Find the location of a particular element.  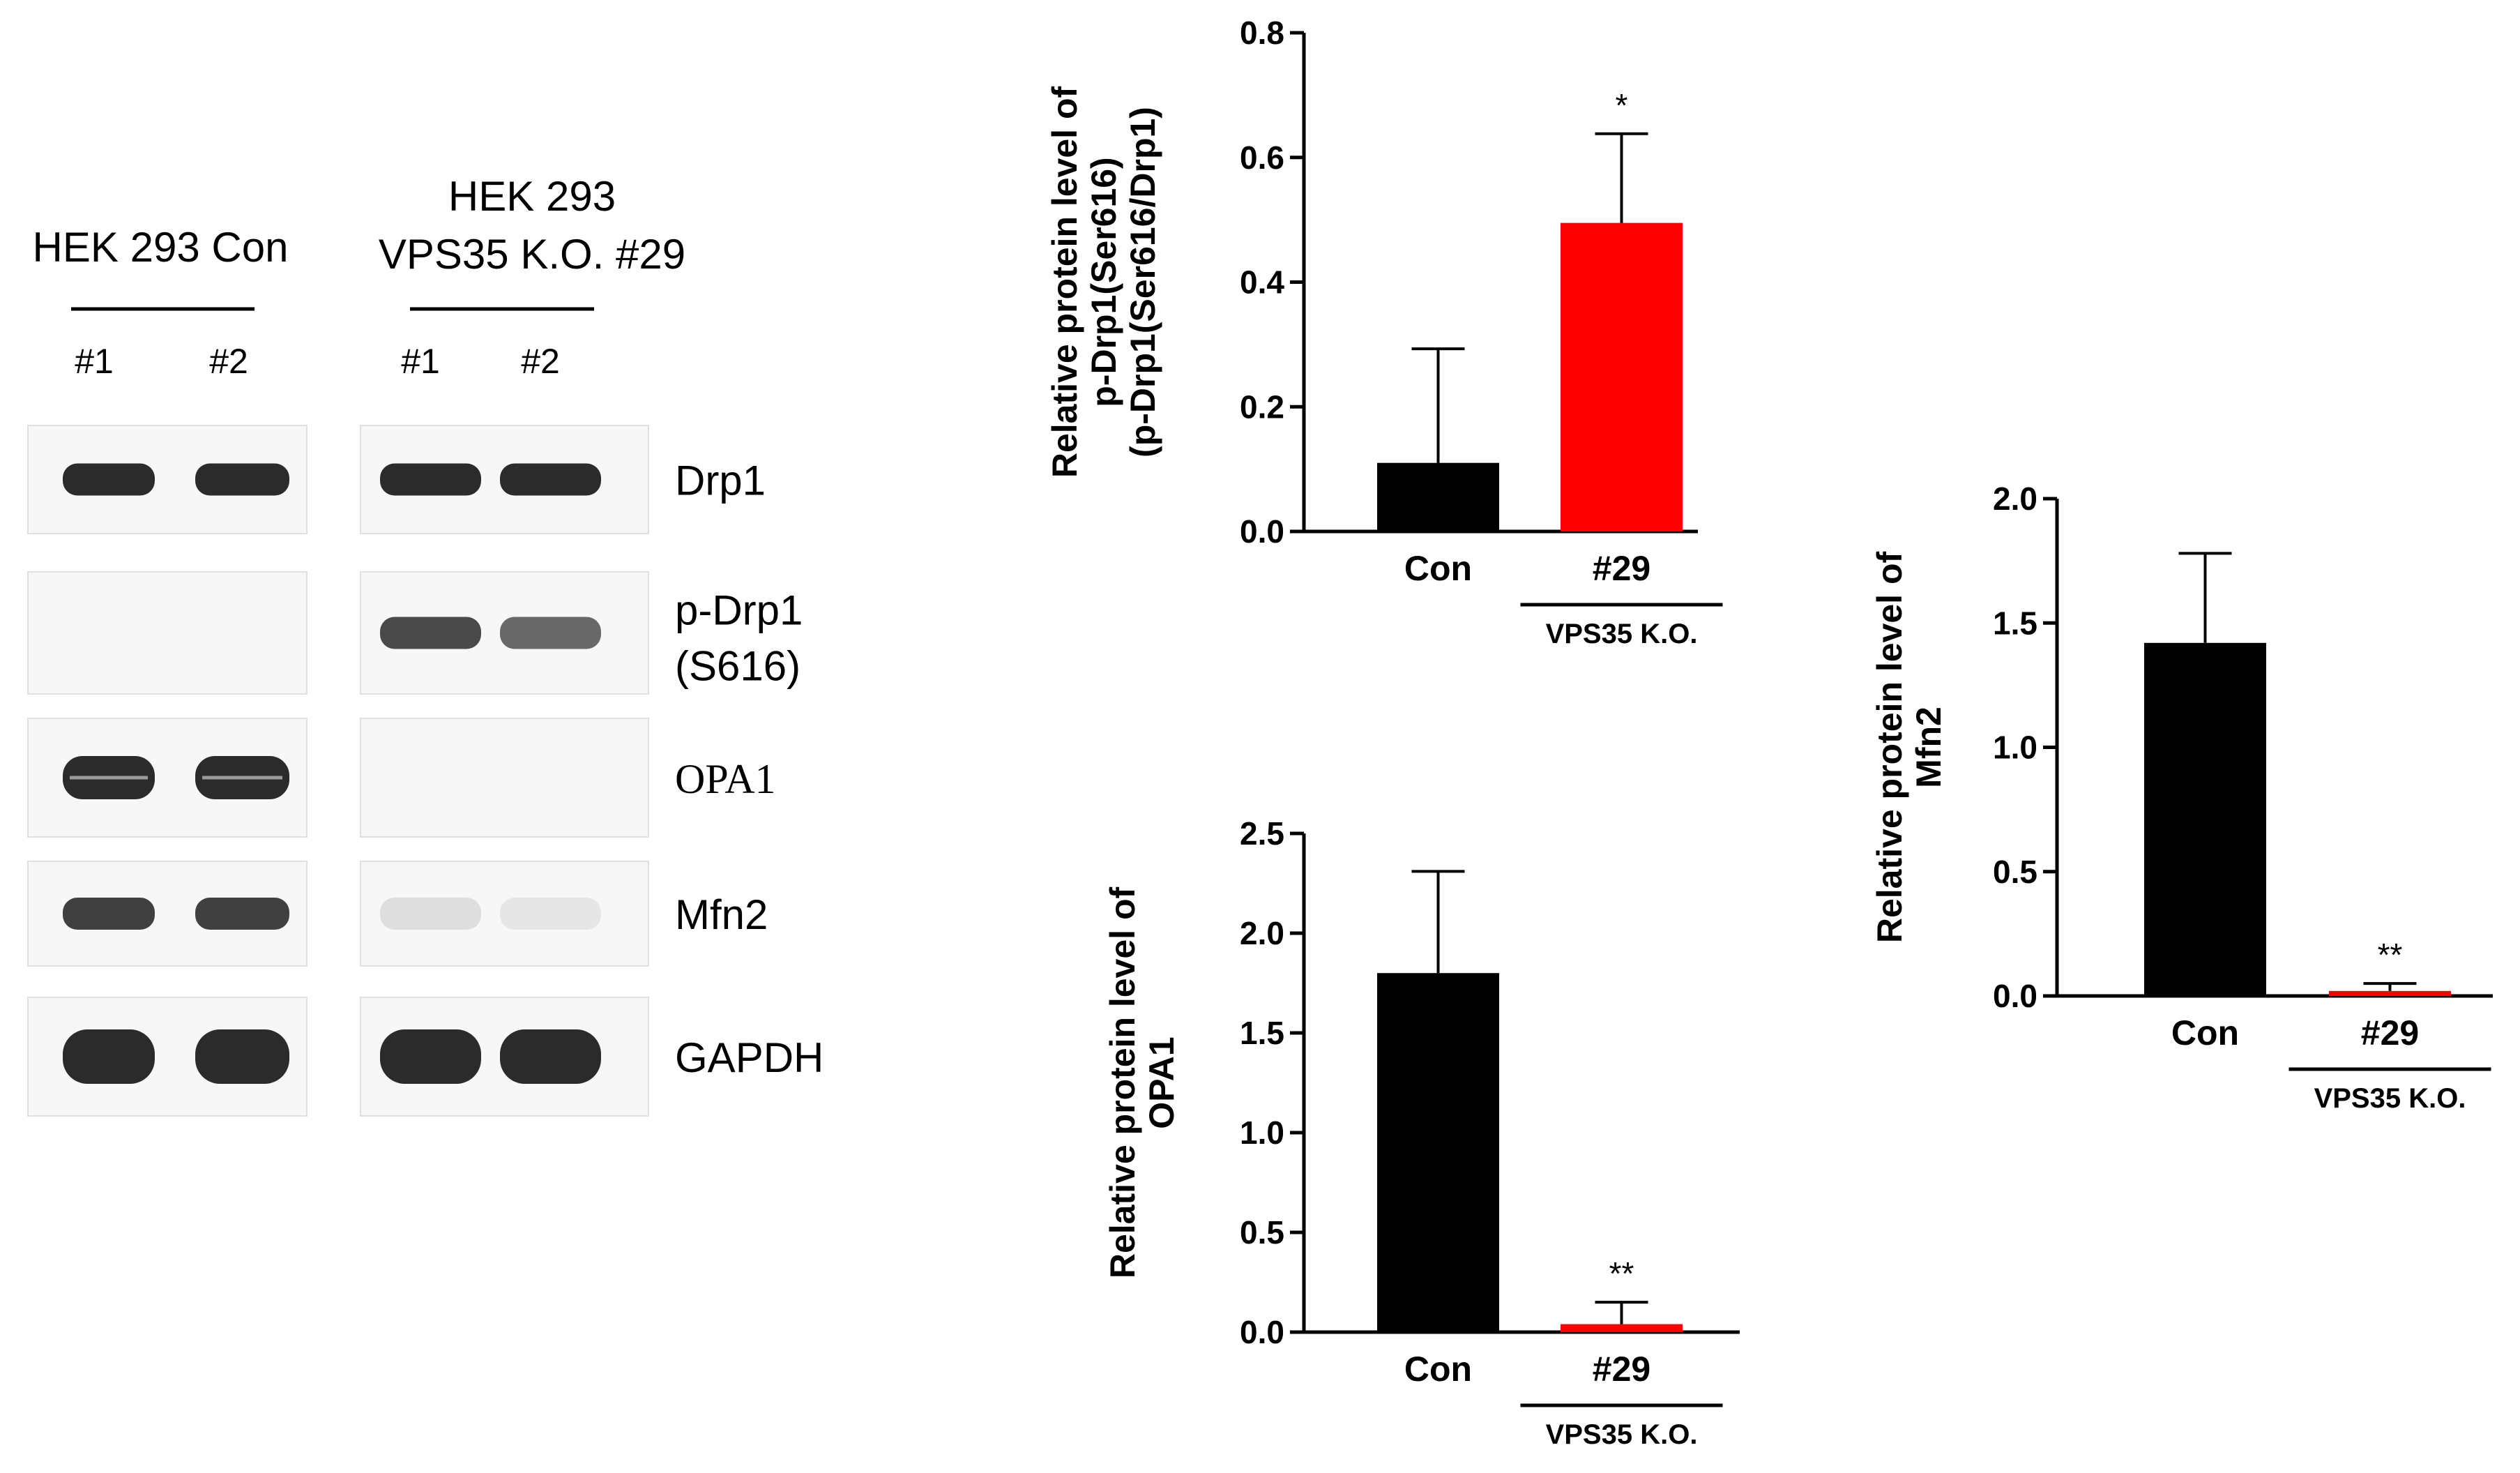

y-axis-label: OPA1 is located at coordinates (1161, 1082).